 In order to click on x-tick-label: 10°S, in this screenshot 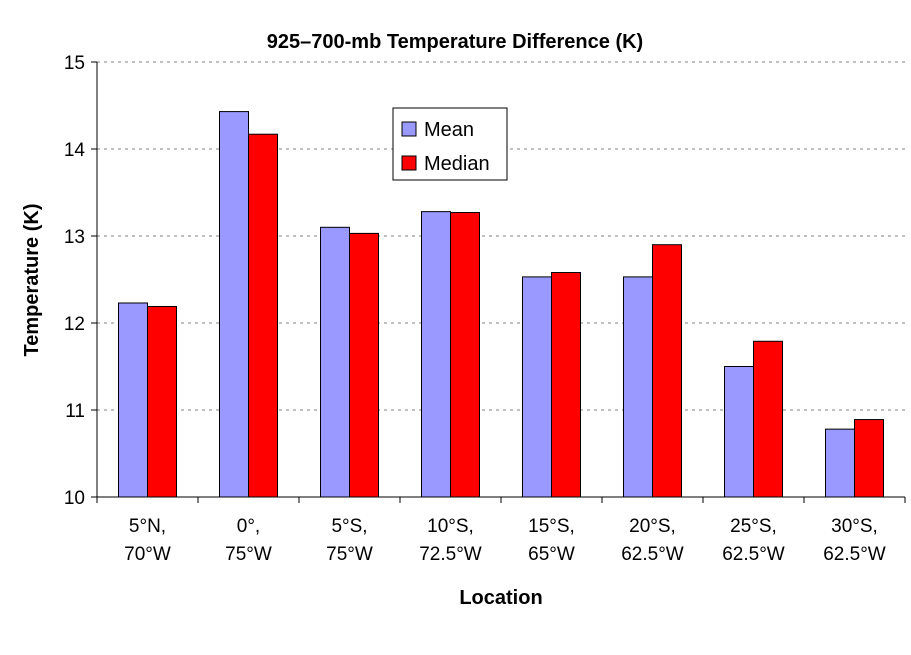, I will do `click(450, 526)`.